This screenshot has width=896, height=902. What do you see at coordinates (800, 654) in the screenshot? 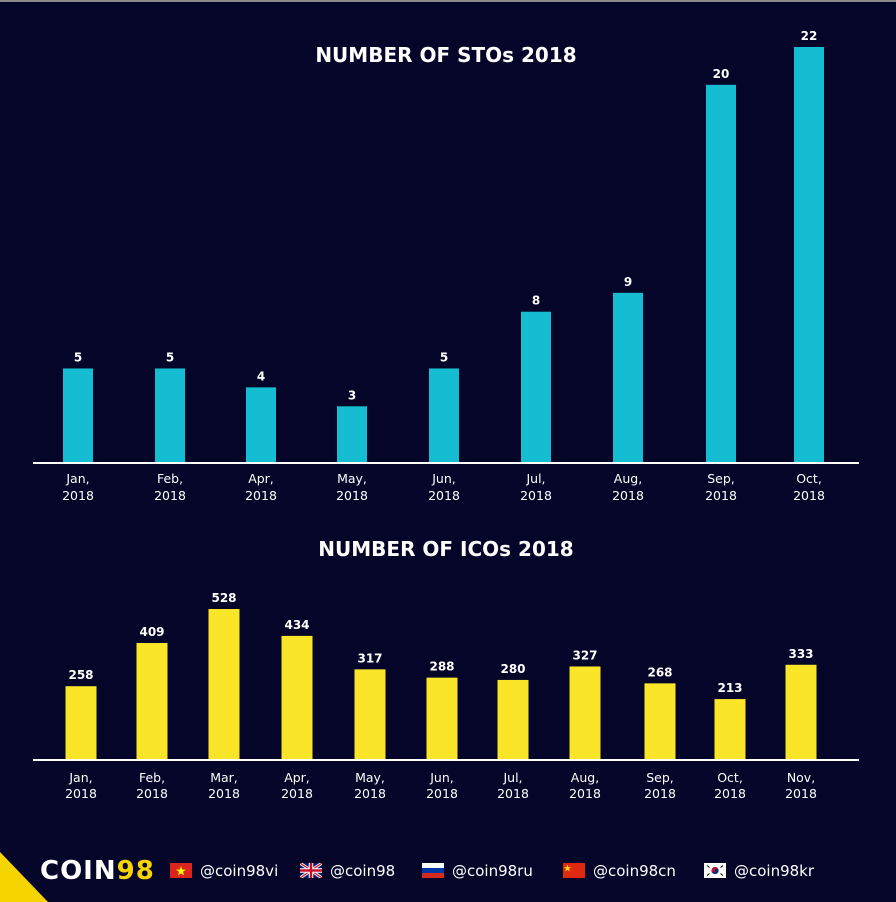
I see `data-label: 333` at bounding box center [800, 654].